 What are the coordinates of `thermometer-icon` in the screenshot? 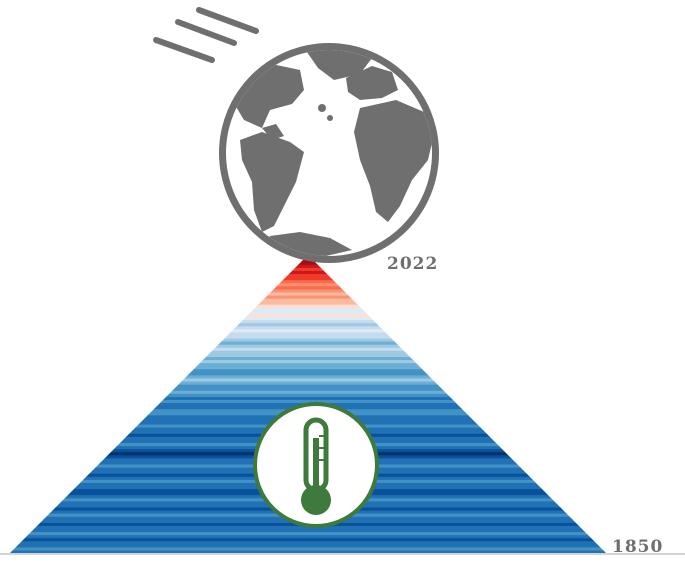 It's located at (316, 465).